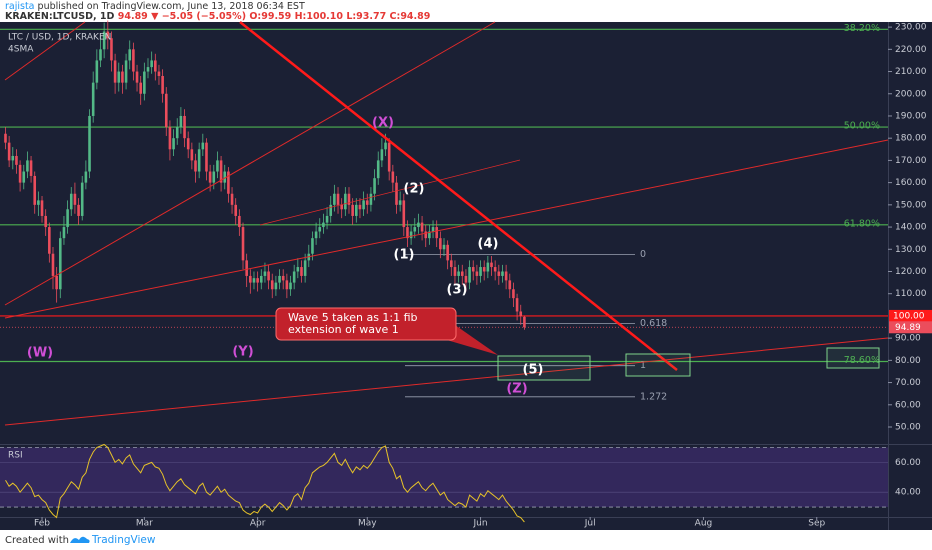 The width and height of the screenshot is (932, 550). I want to click on footer-brand: TradingView, so click(123, 540).